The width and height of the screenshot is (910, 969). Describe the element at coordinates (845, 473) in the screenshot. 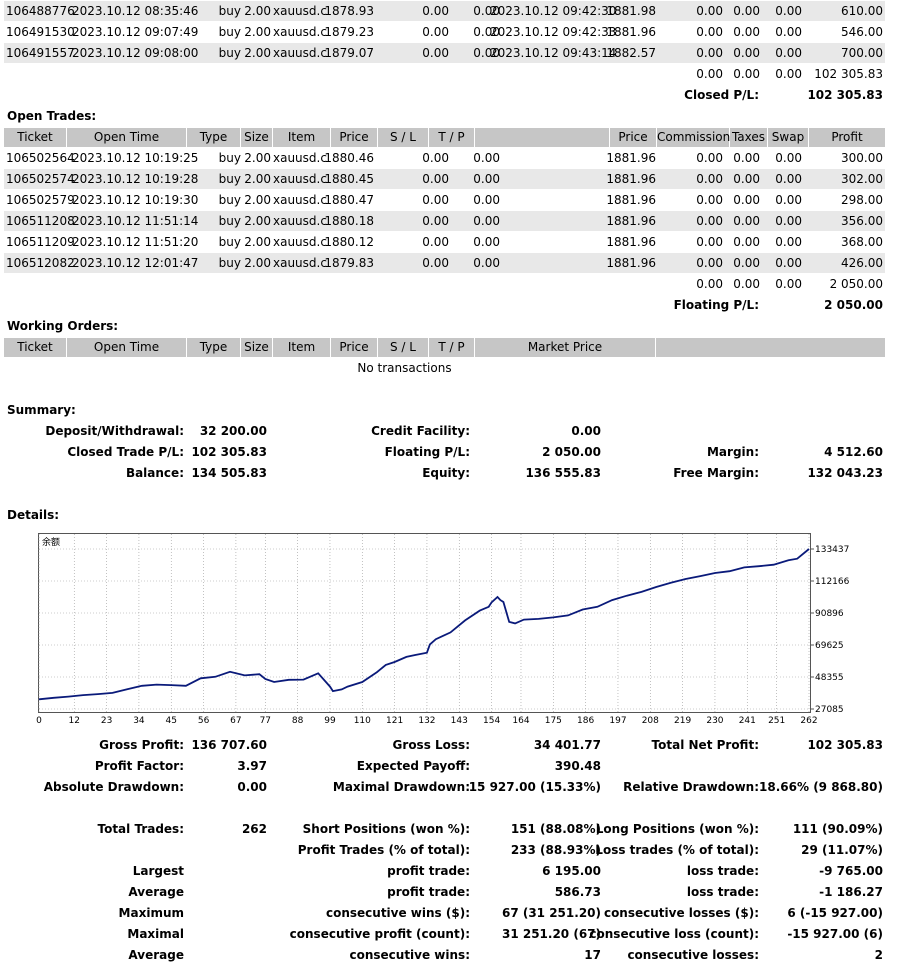

I see `free-margin-value: 132 043.23` at that location.